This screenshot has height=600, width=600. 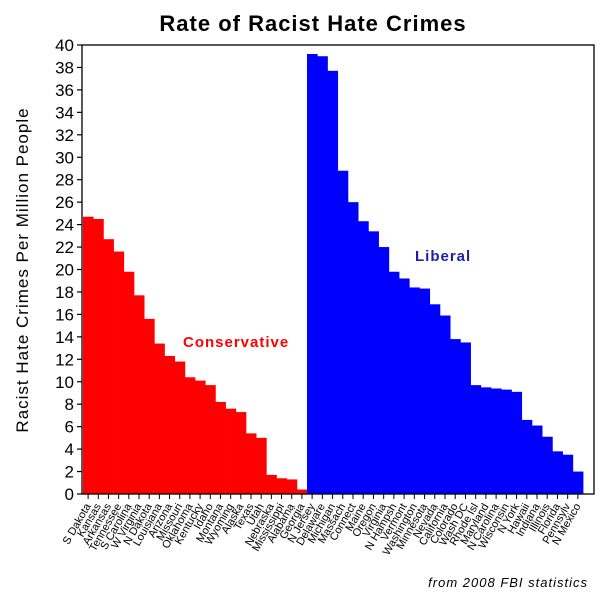 What do you see at coordinates (64, 112) in the screenshot?
I see `y-tick-label-17: 34` at bounding box center [64, 112].